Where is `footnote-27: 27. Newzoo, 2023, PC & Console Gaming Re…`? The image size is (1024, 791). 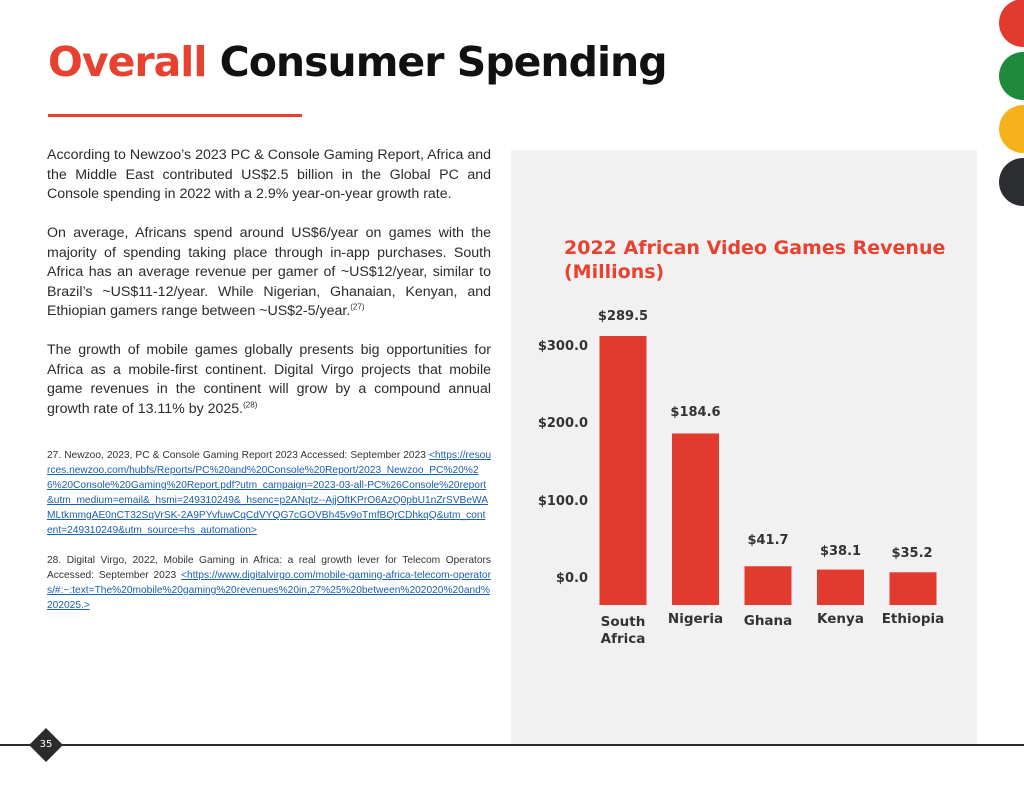 footnote-27: 27. Newzoo, 2023, PC & Console Gaming Re… is located at coordinates (269, 493).